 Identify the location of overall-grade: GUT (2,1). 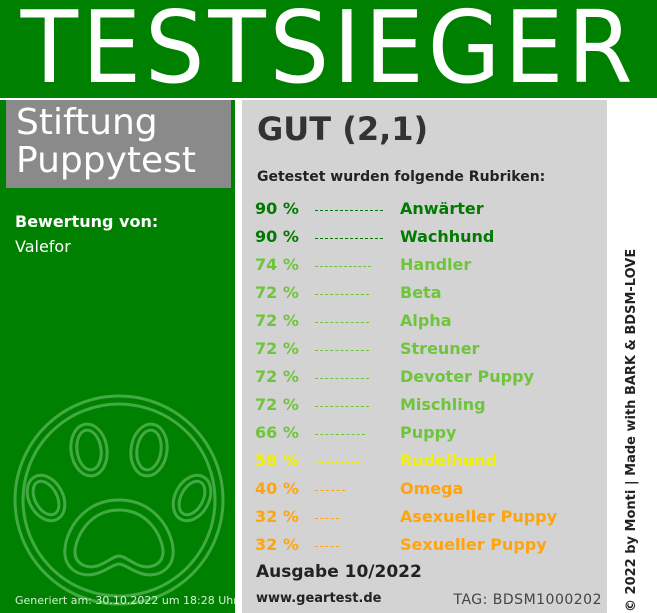
(343, 129).